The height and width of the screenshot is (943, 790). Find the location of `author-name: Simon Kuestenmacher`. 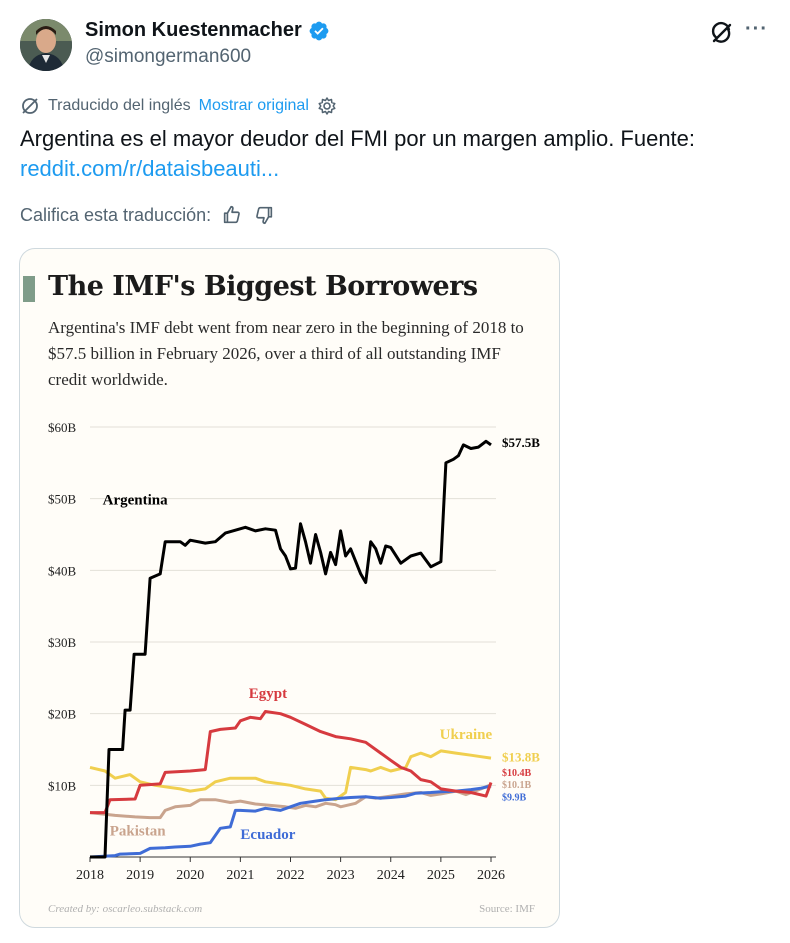

author-name: Simon Kuestenmacher is located at coordinates (207, 30).